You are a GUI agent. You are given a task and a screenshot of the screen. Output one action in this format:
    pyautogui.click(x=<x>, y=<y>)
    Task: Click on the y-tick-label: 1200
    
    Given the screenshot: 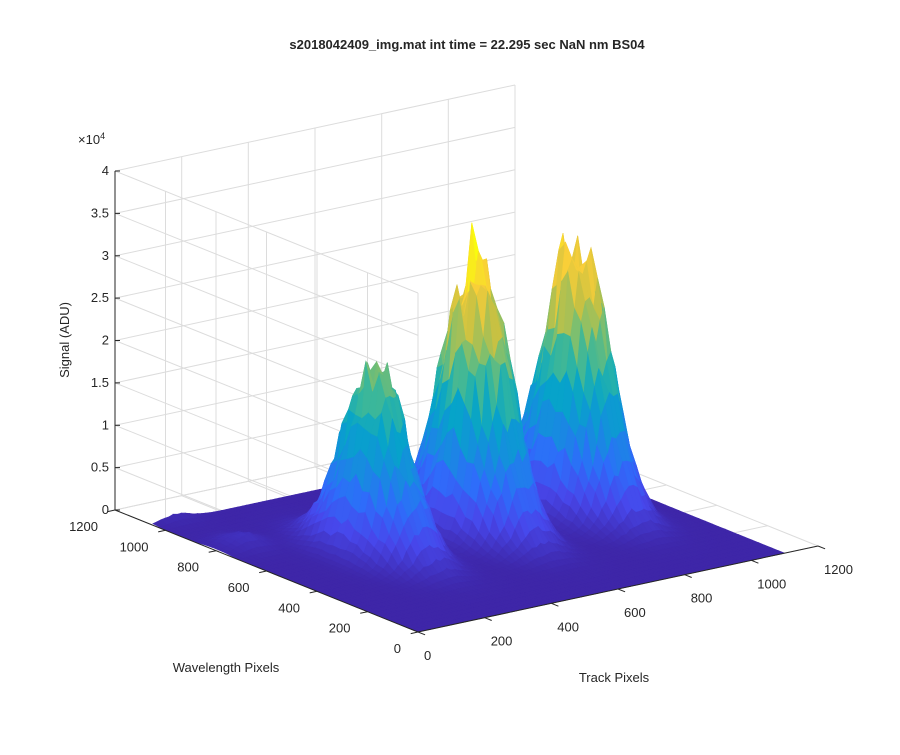 What is the action you would take?
    pyautogui.click(x=83, y=526)
    